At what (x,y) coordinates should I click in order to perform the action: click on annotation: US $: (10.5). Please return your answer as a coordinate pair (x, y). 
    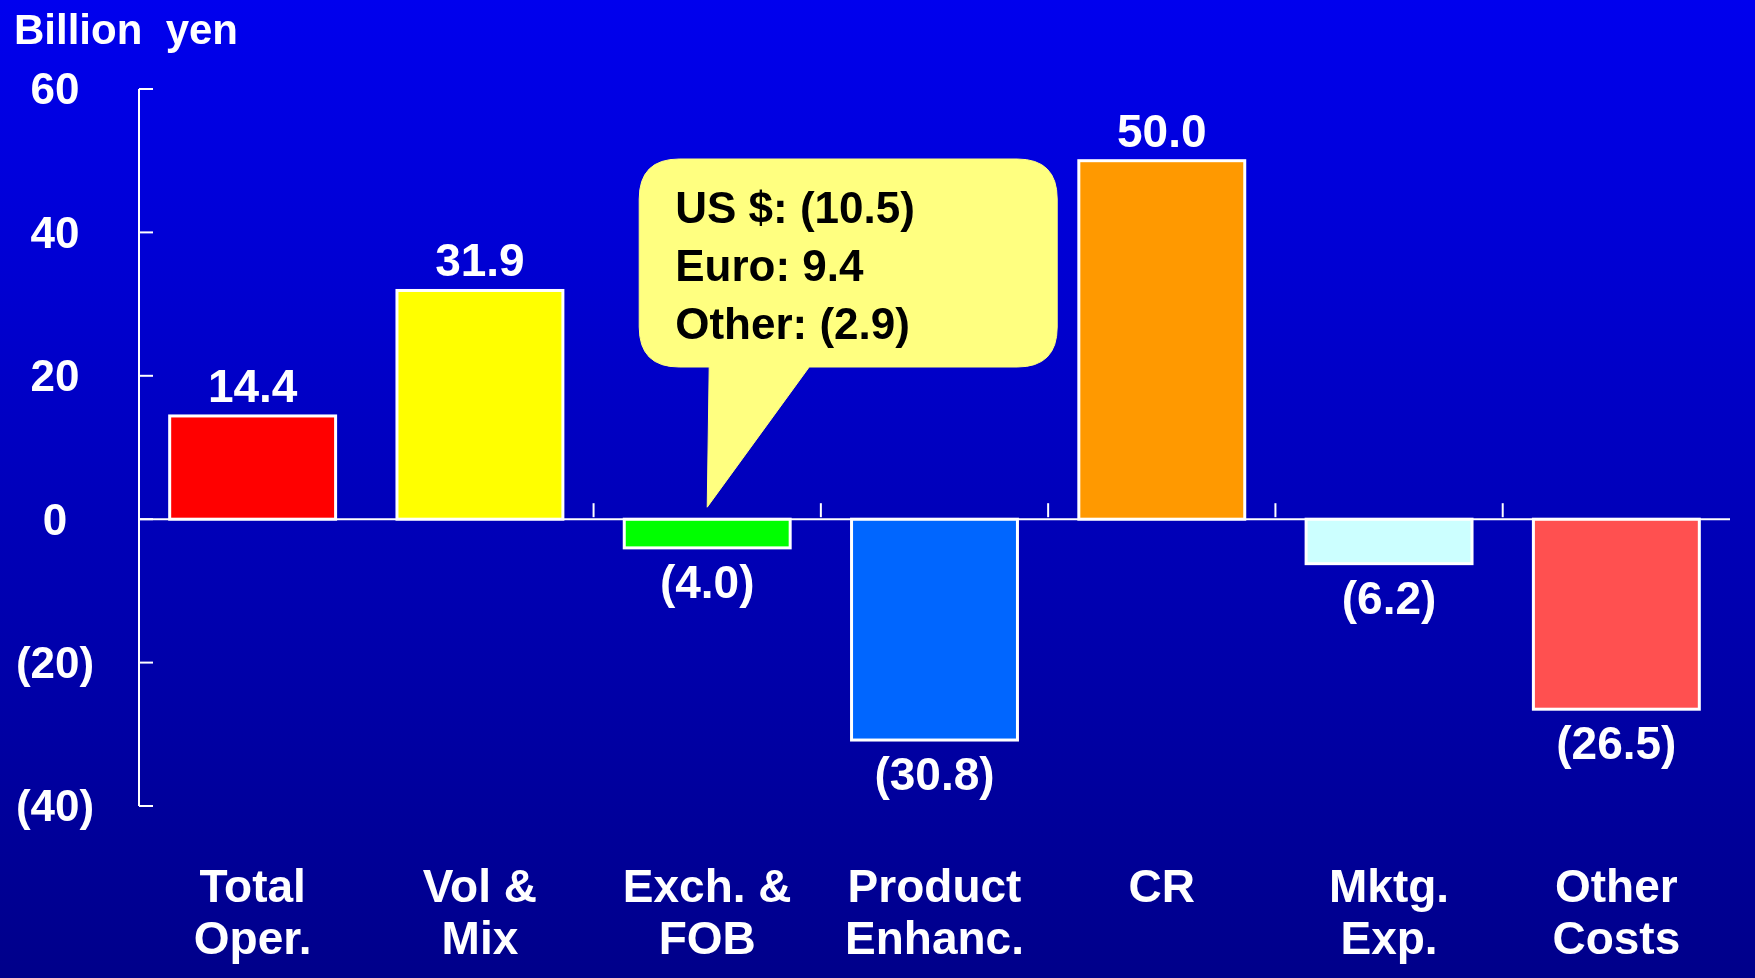
    Looking at the image, I should click on (795, 207).